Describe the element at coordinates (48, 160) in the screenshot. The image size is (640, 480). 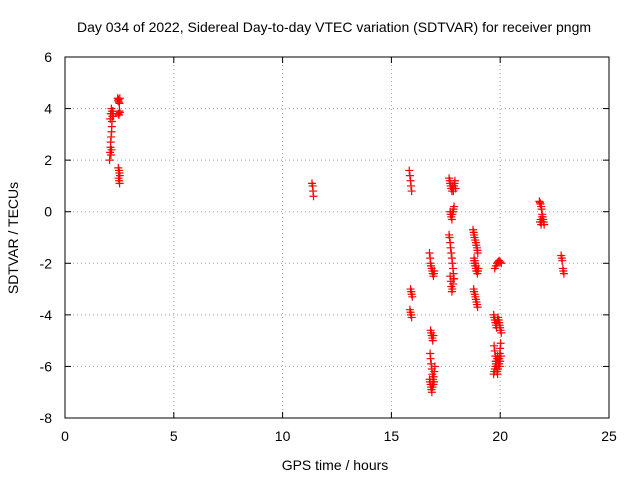
I see `y-tick-label: 2` at that location.